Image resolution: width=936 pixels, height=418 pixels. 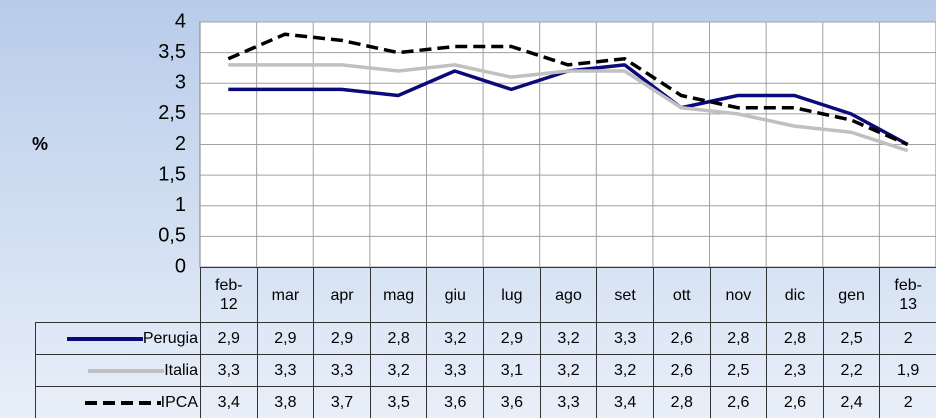 What do you see at coordinates (342, 295) in the screenshot?
I see `category-cell: apr` at bounding box center [342, 295].